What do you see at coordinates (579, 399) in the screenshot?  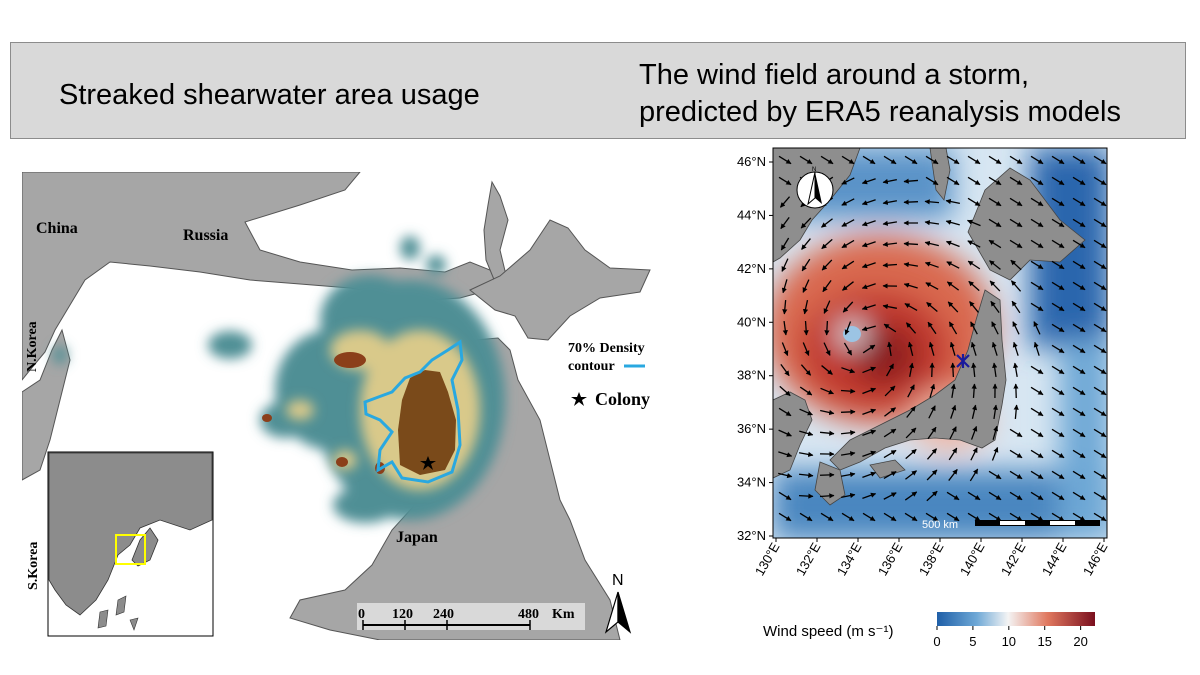 I see `legend-colony-star` at bounding box center [579, 399].